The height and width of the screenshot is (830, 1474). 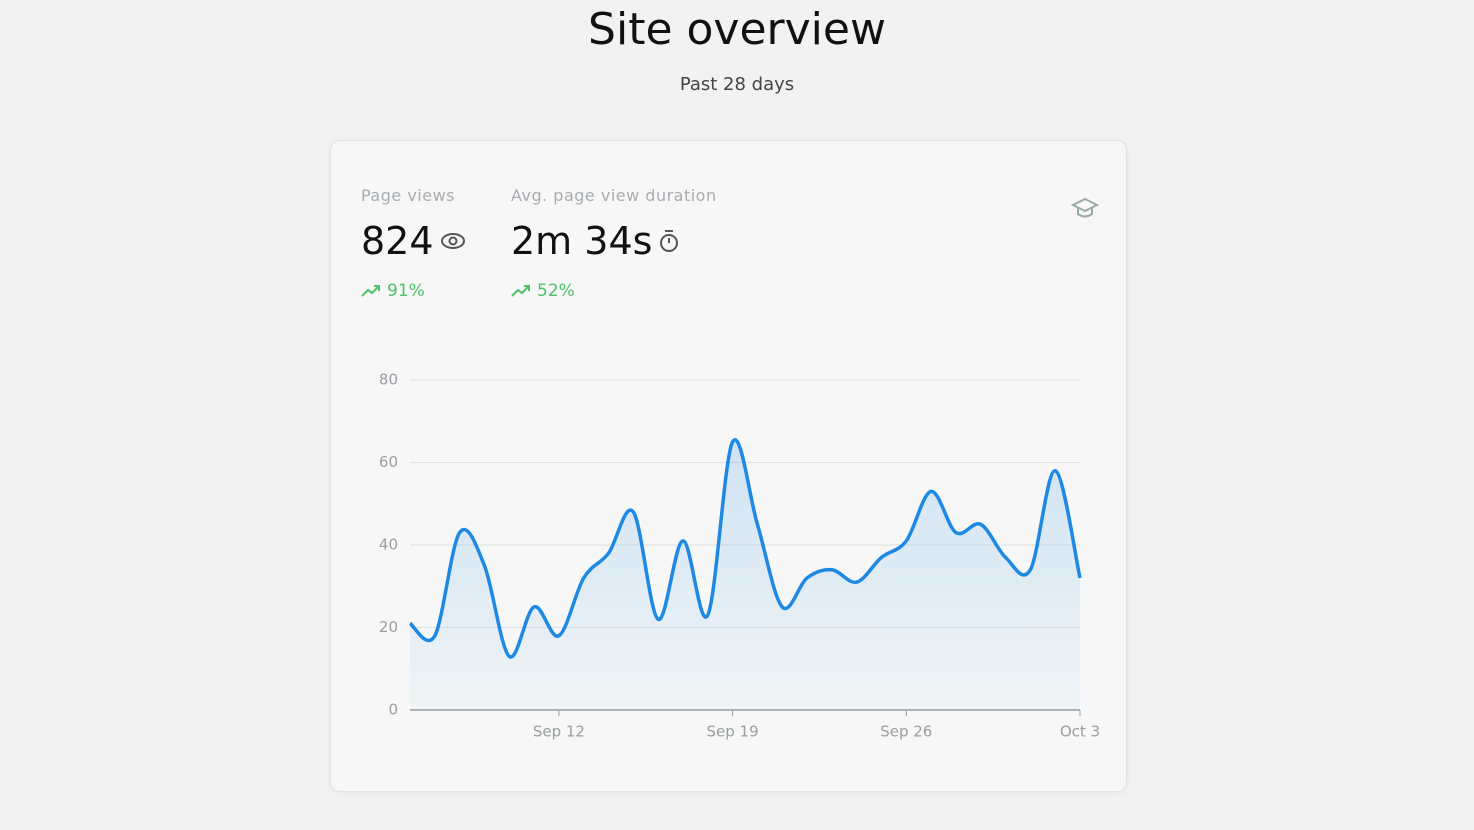 I want to click on y-tick-label: 40, so click(x=388, y=545).